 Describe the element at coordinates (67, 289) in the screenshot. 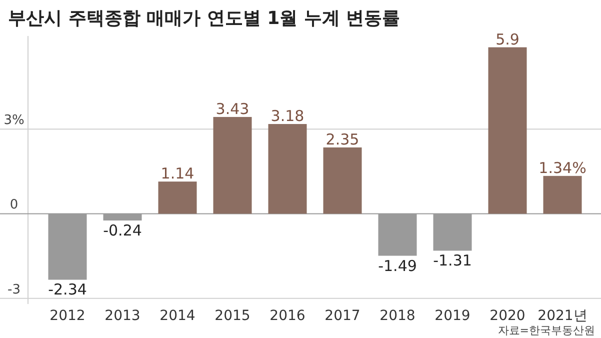

I see `data-label: -2.34` at that location.